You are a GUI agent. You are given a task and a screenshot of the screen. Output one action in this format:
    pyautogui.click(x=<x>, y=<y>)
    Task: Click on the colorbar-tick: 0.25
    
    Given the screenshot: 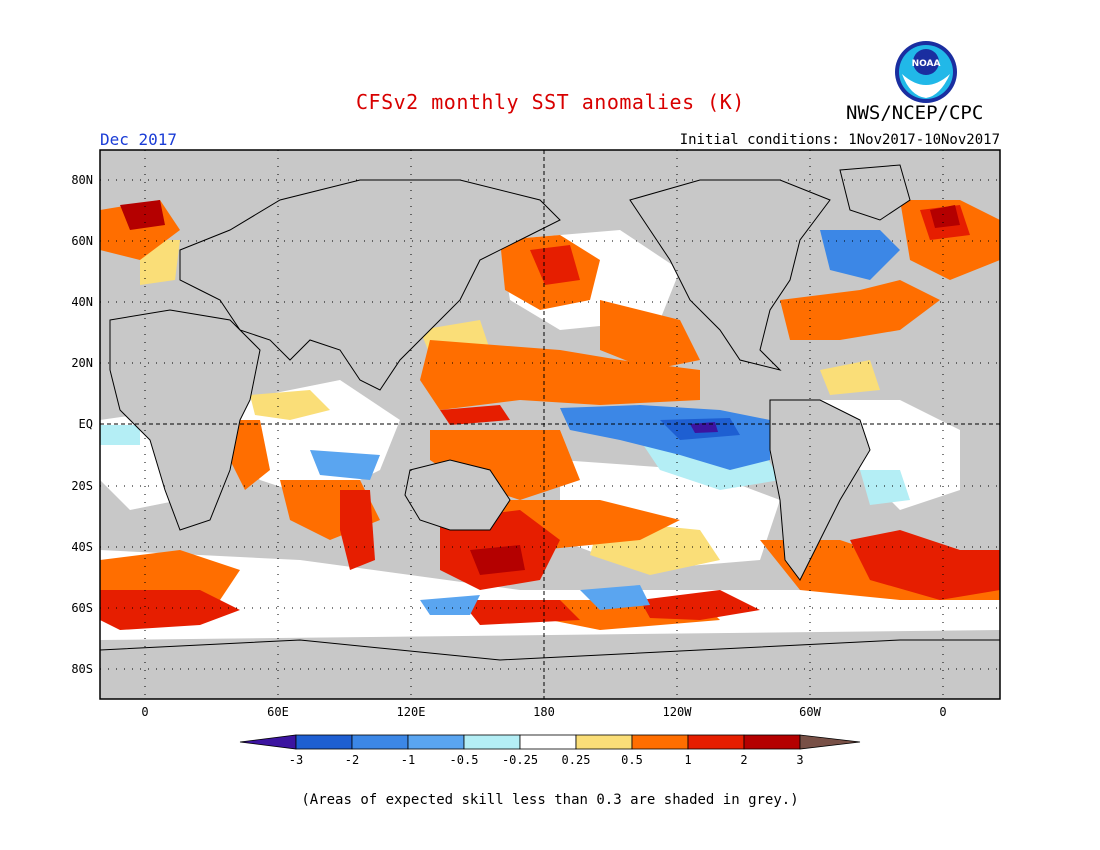 What is the action you would take?
    pyautogui.click(x=576, y=760)
    